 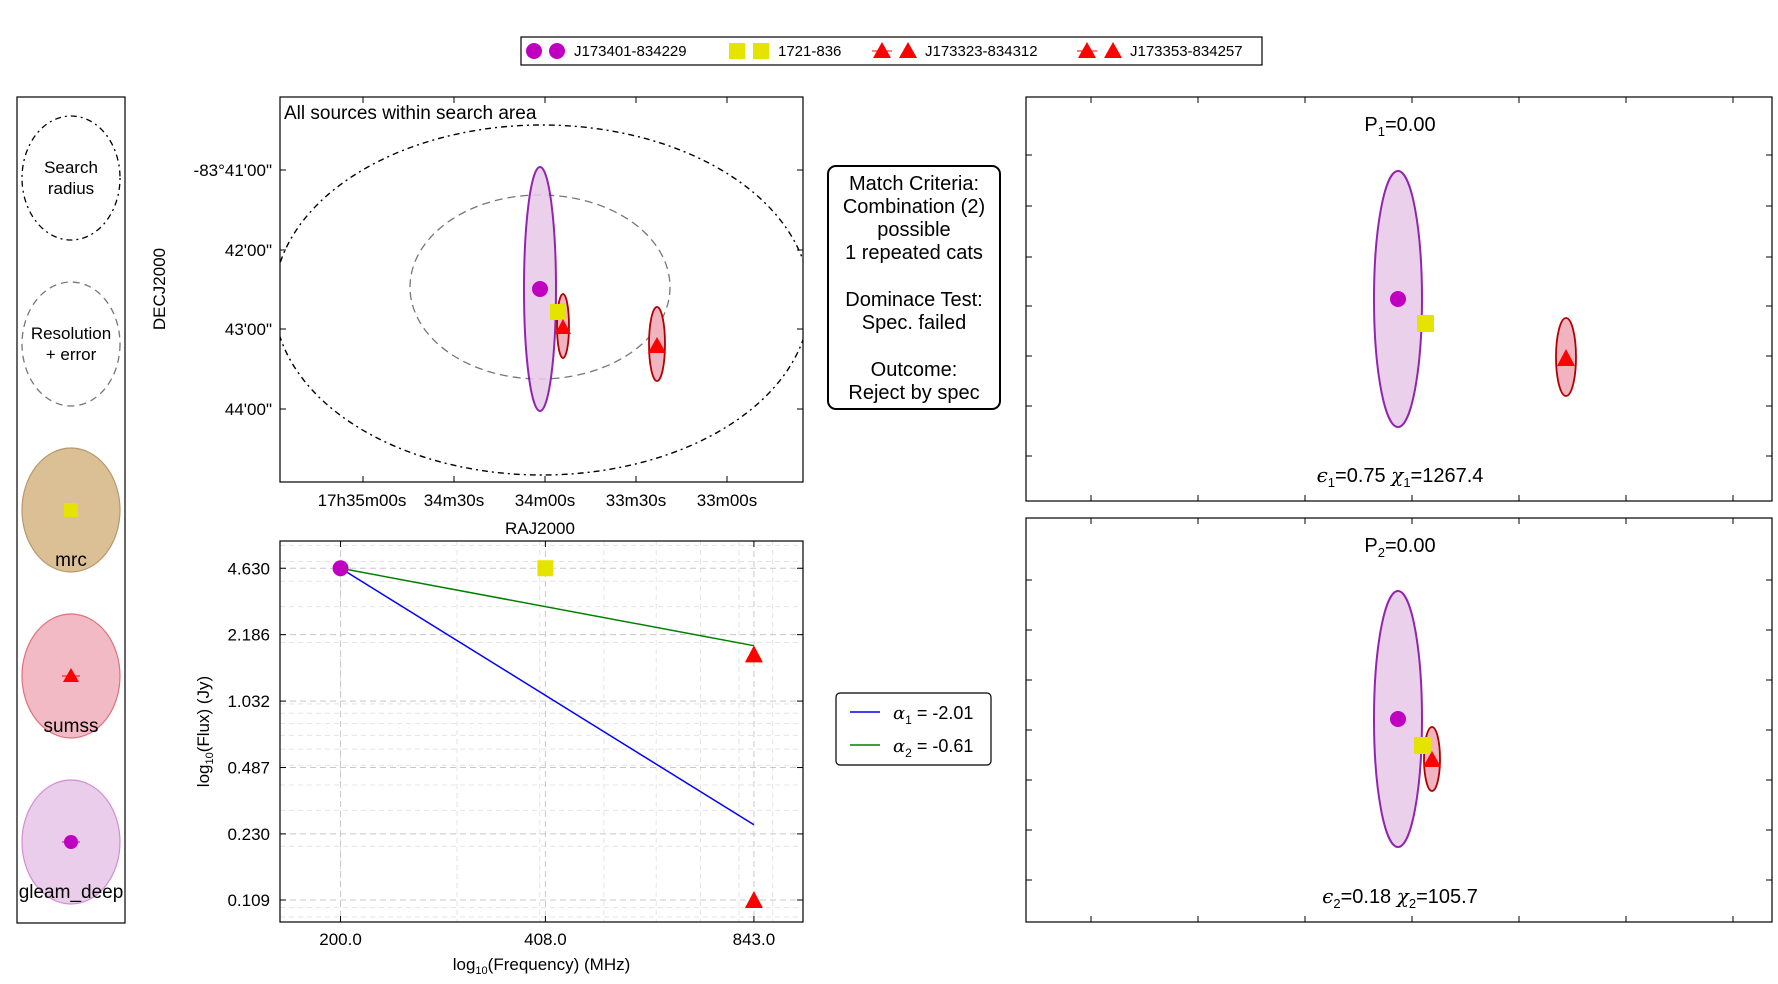 I want to click on combo1-probability: P1=0.00, so click(x=1399, y=126).